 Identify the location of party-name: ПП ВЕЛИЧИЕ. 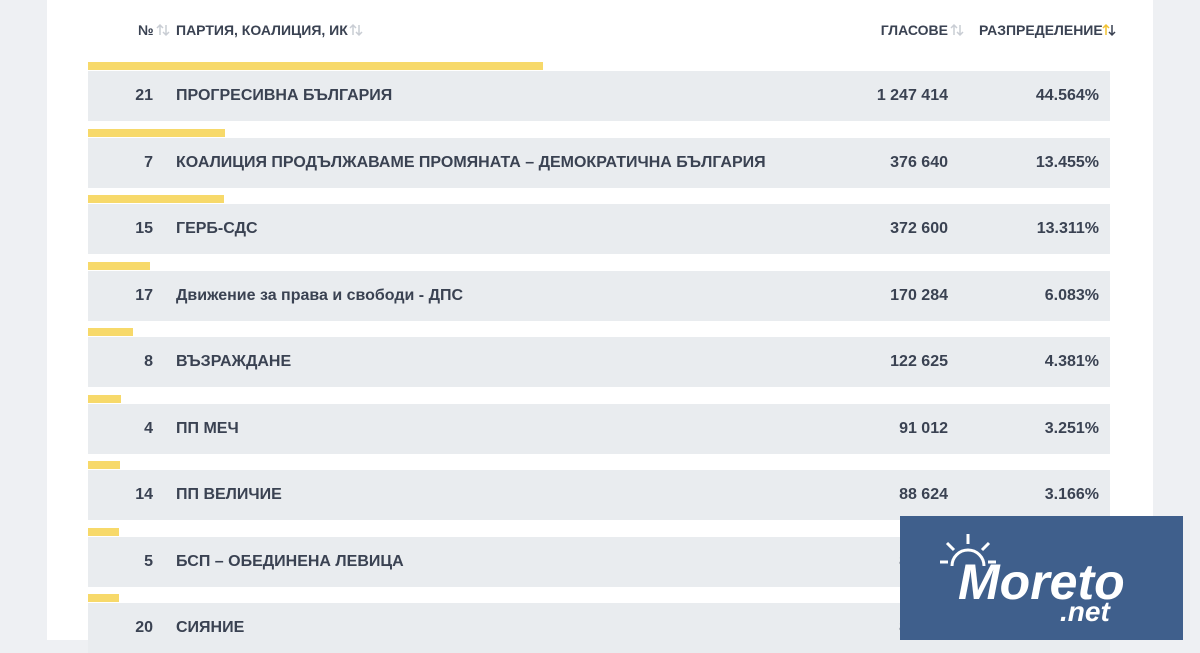
(229, 494).